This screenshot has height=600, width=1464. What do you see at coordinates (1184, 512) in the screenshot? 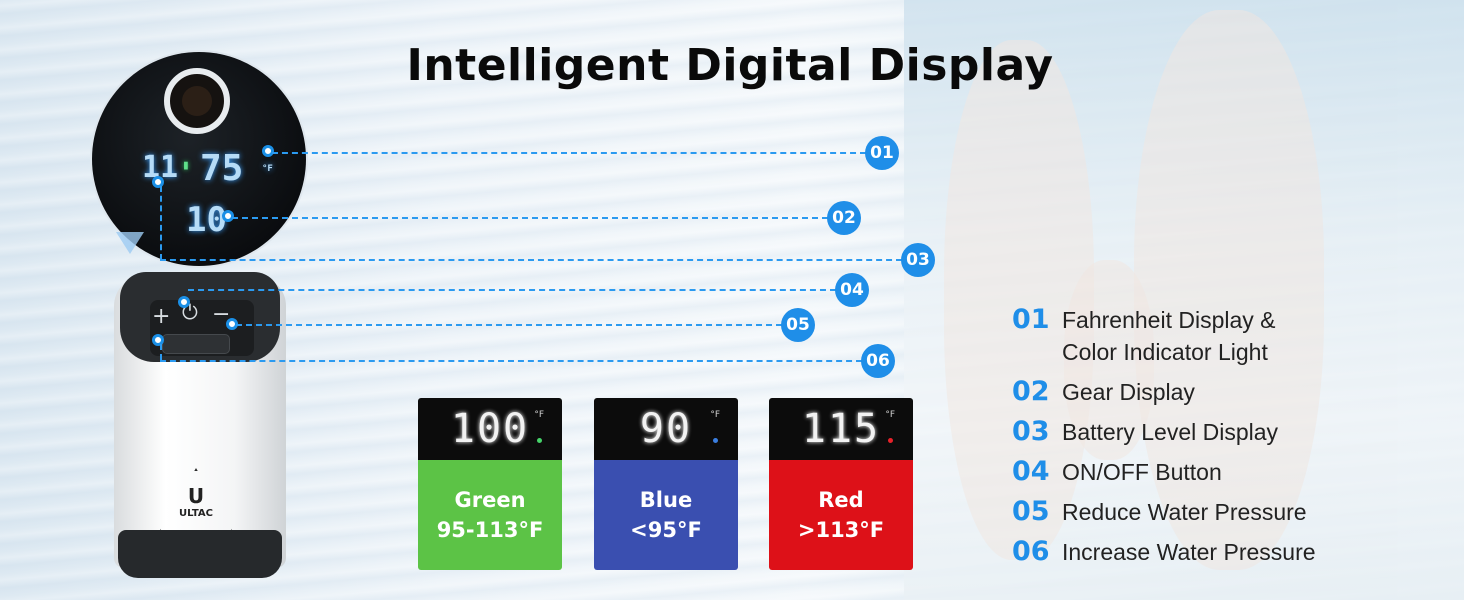
I see `legend-text: Reduce Water Pressure` at bounding box center [1184, 512].